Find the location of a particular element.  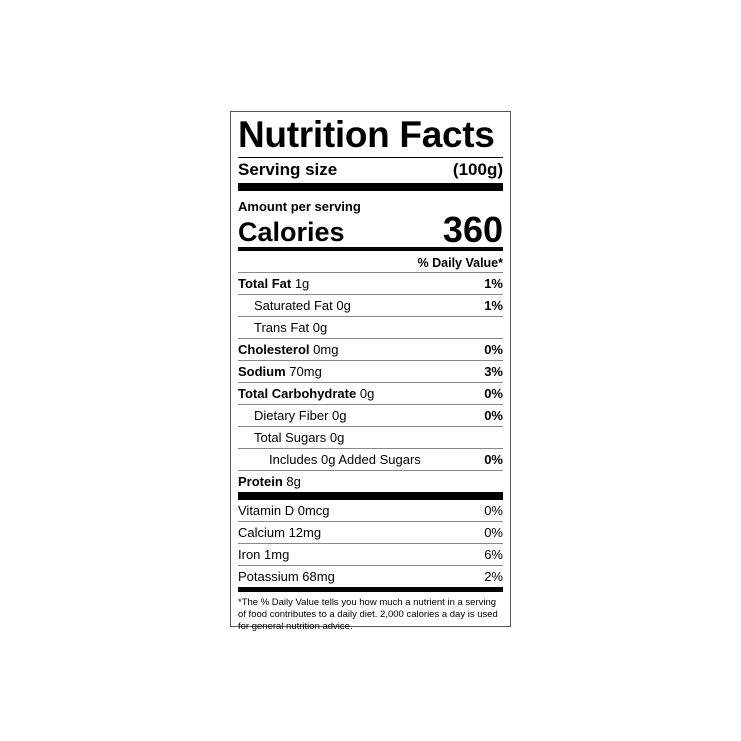

nutrient-label: Dietary Fiber 0g is located at coordinates (292, 415).